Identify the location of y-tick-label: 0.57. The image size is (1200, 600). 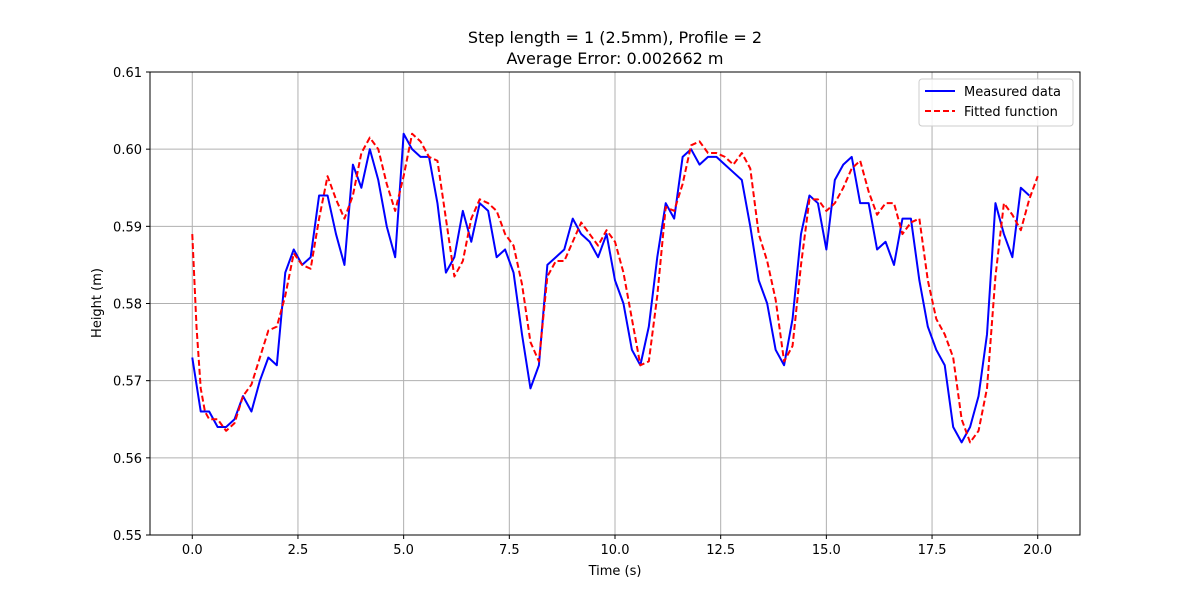
(127, 382).